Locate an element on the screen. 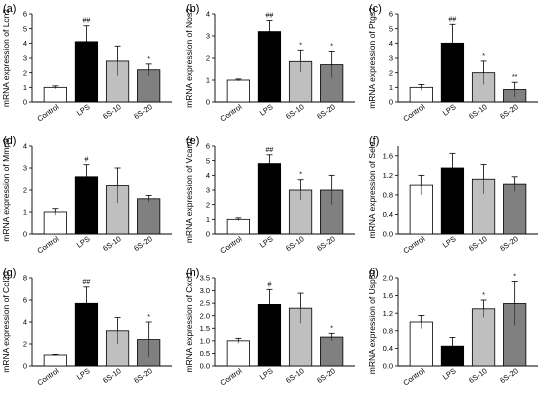 The height and width of the screenshot is (400, 550). panel-letter: (e) is located at coordinates (192, 141).